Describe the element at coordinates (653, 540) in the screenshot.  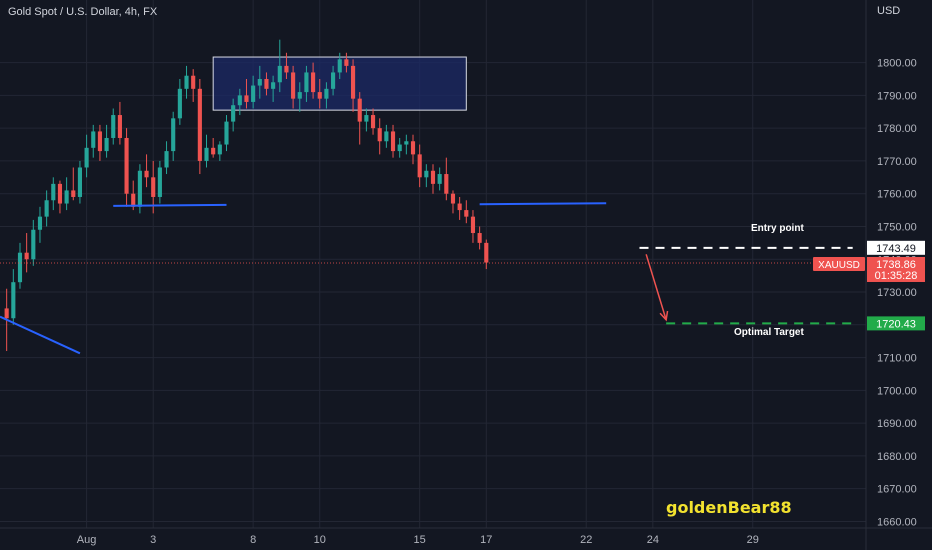
I see `time-tick-label: 24` at that location.